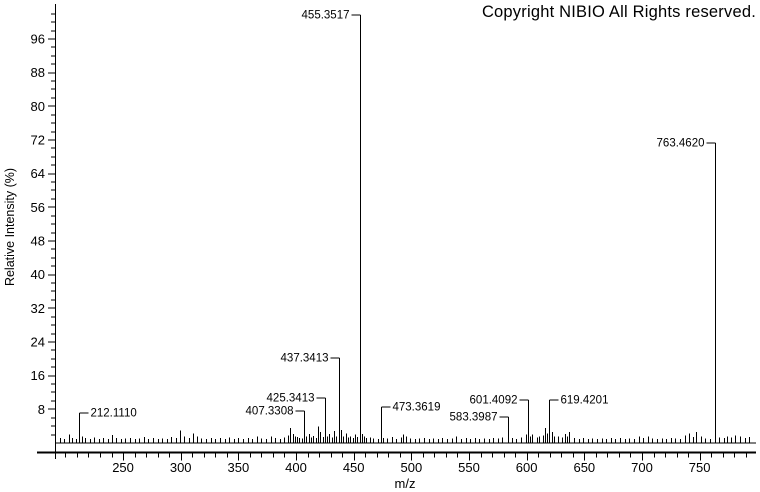  I want to click on y-tick-label: 32, so click(38, 308).